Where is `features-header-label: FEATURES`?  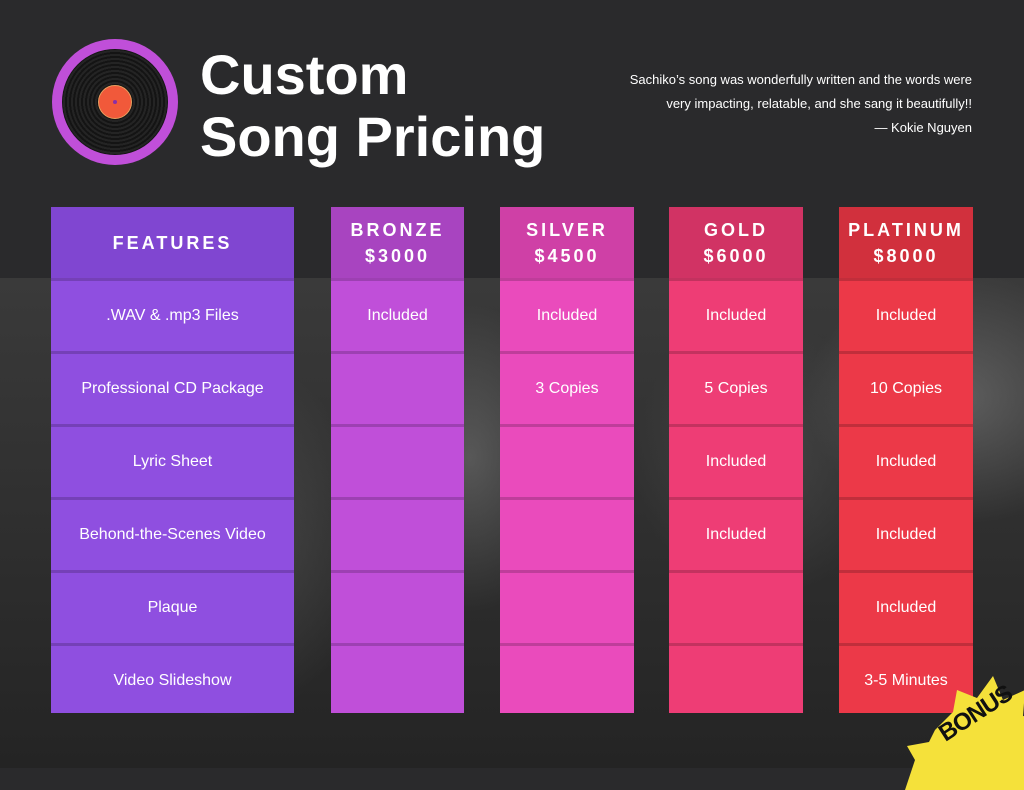
features-header-label: FEATURES is located at coordinates (172, 242).